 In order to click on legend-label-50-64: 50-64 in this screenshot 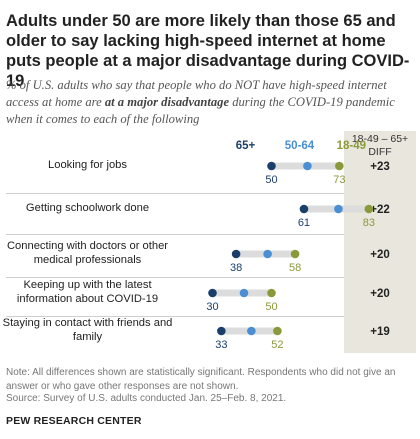, I will do `click(300, 146)`.